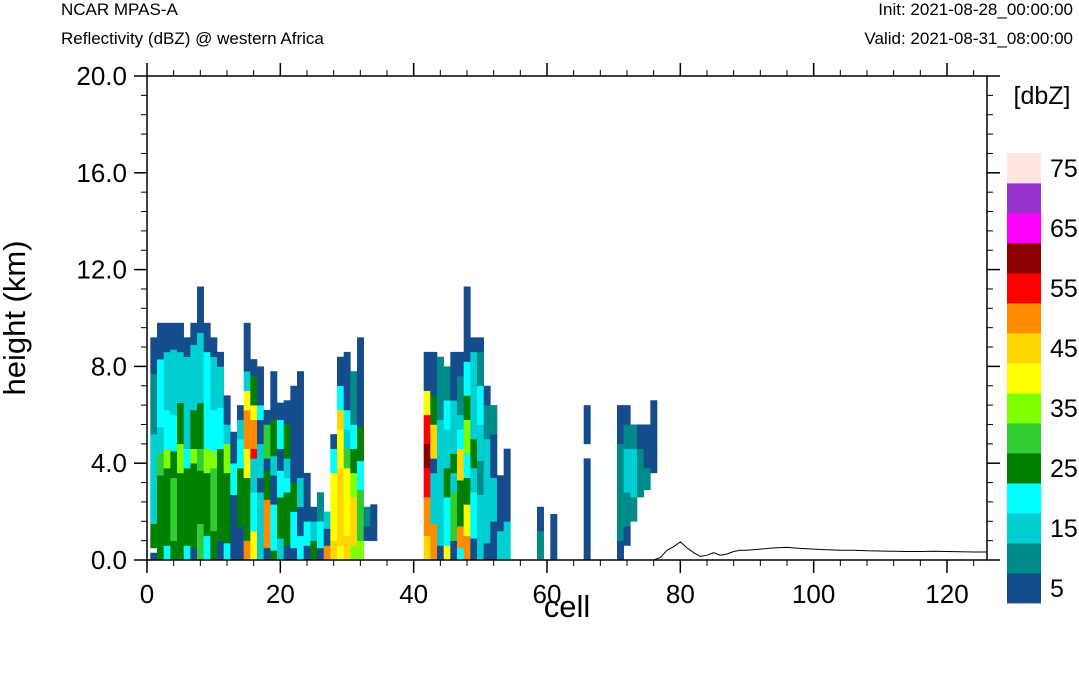 The image size is (1079, 677). Describe the element at coordinates (101, 76) in the screenshot. I see `y-tick-label: 20.0` at that location.